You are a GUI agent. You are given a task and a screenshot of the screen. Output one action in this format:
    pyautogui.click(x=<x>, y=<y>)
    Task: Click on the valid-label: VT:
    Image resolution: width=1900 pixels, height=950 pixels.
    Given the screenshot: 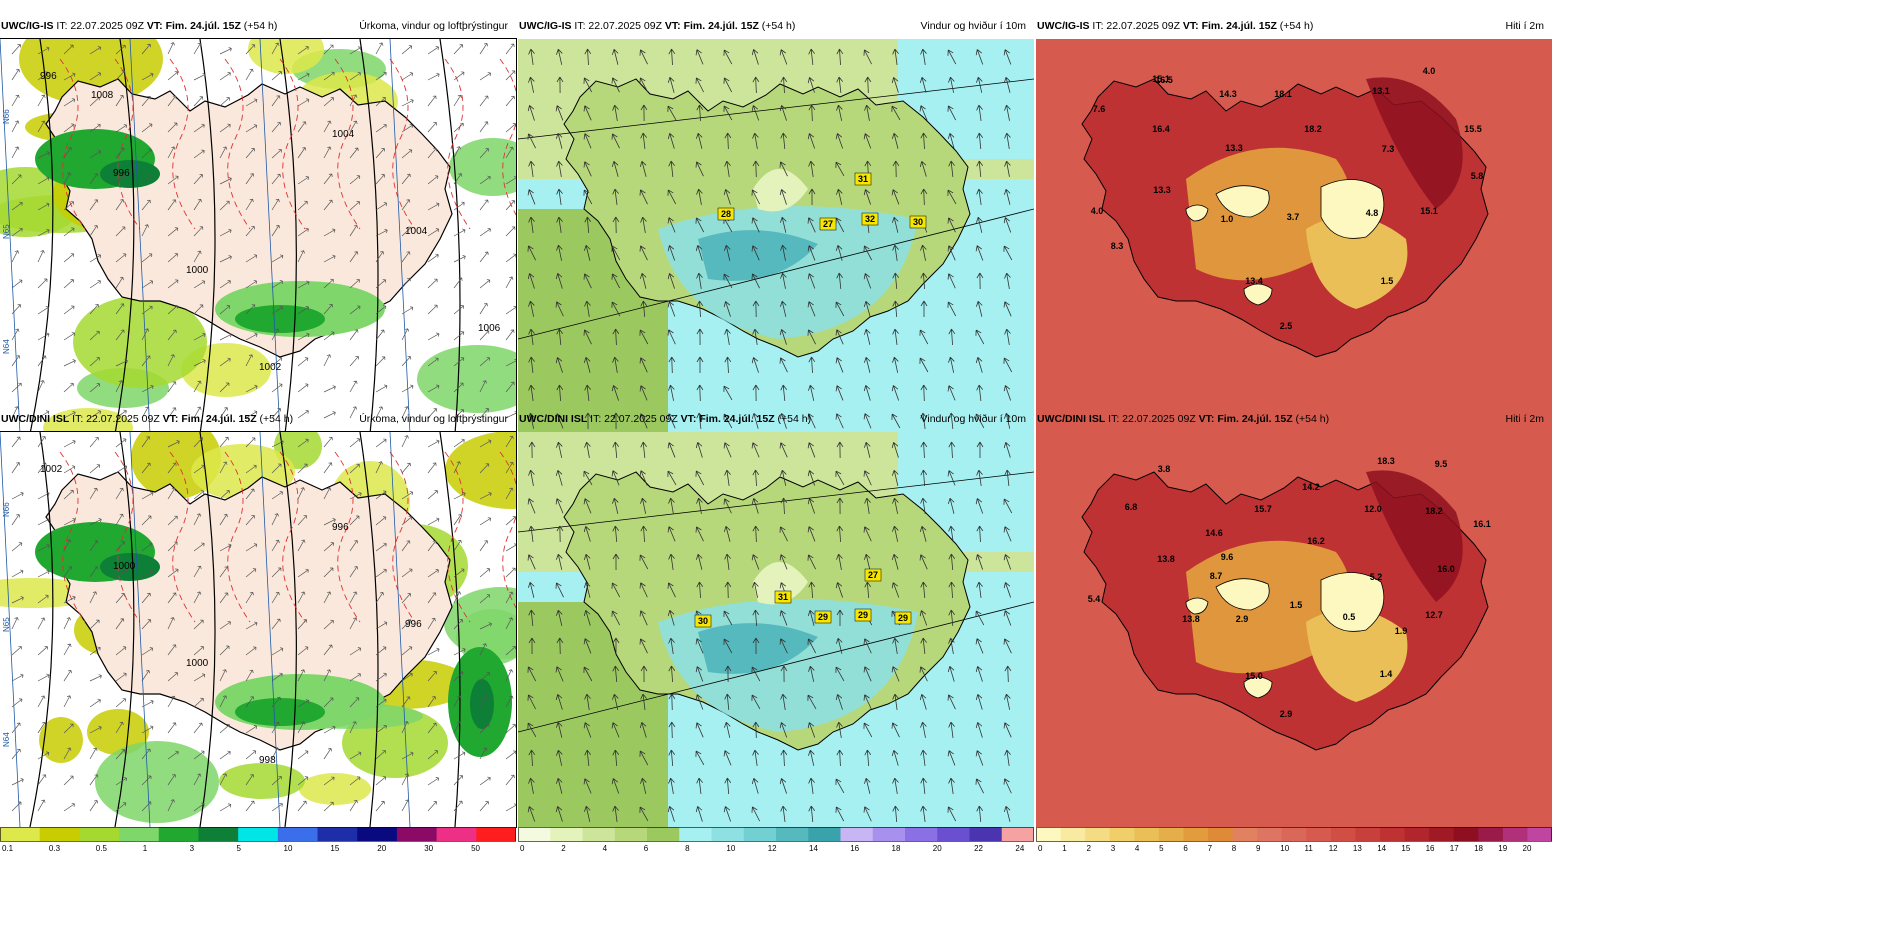 What is the action you would take?
    pyautogui.click(x=1206, y=419)
    